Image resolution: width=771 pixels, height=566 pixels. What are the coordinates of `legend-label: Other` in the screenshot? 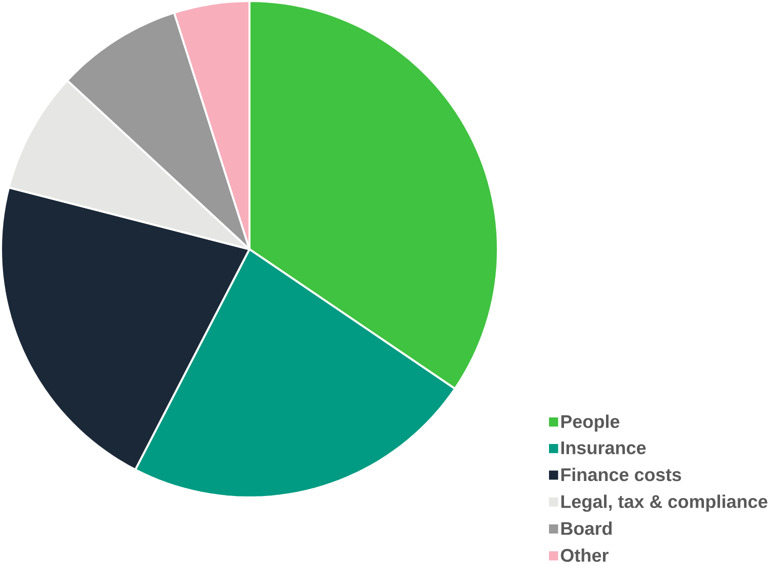 It's located at (584, 555).